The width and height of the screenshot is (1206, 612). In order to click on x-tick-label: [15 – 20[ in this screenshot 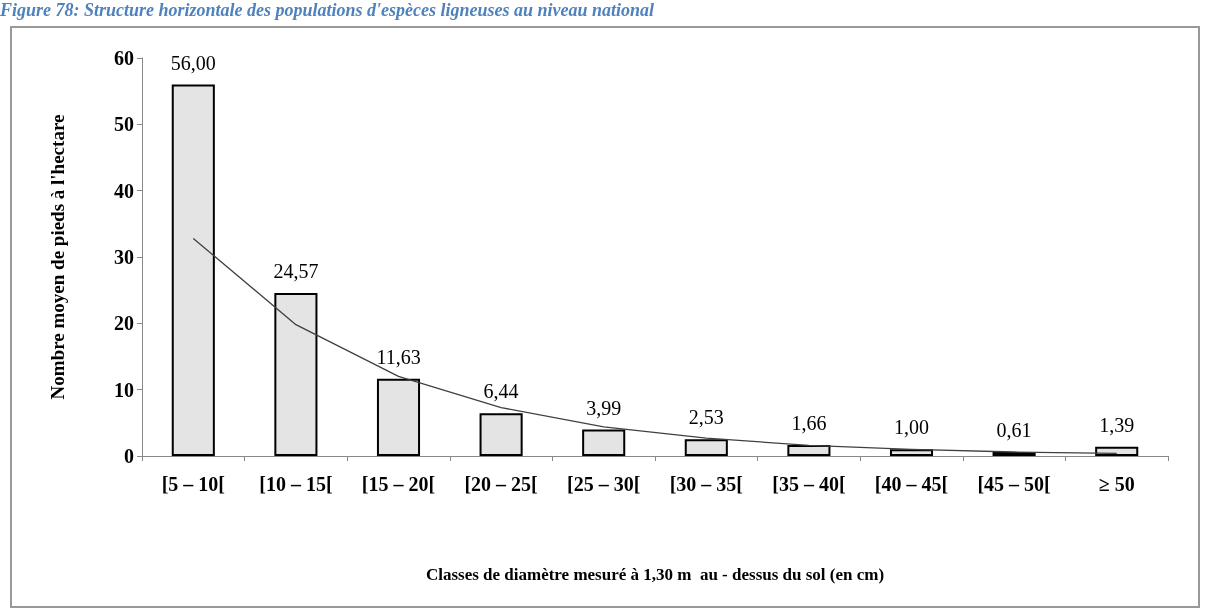, I will do `click(398, 484)`.